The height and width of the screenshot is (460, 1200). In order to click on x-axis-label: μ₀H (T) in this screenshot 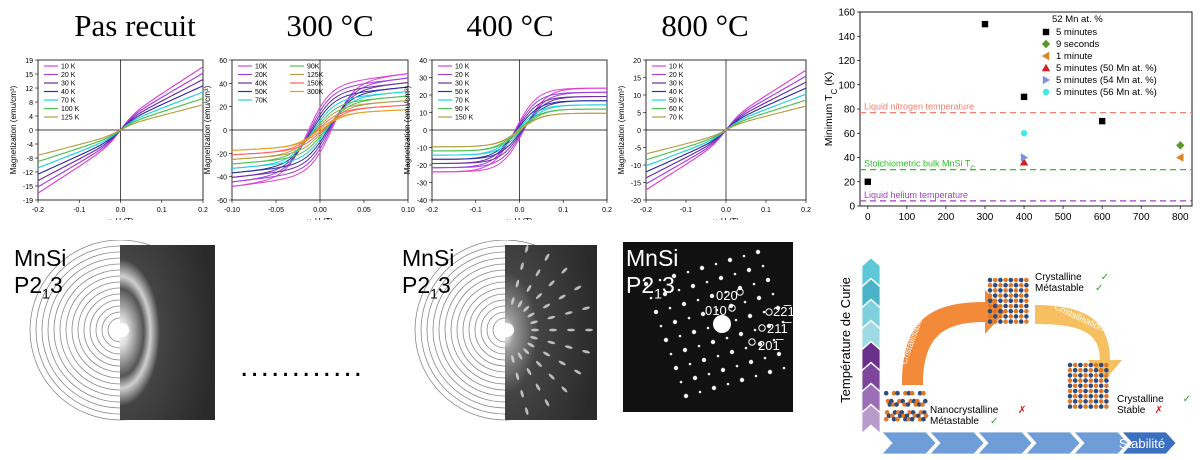, I will do `click(120, 218)`.